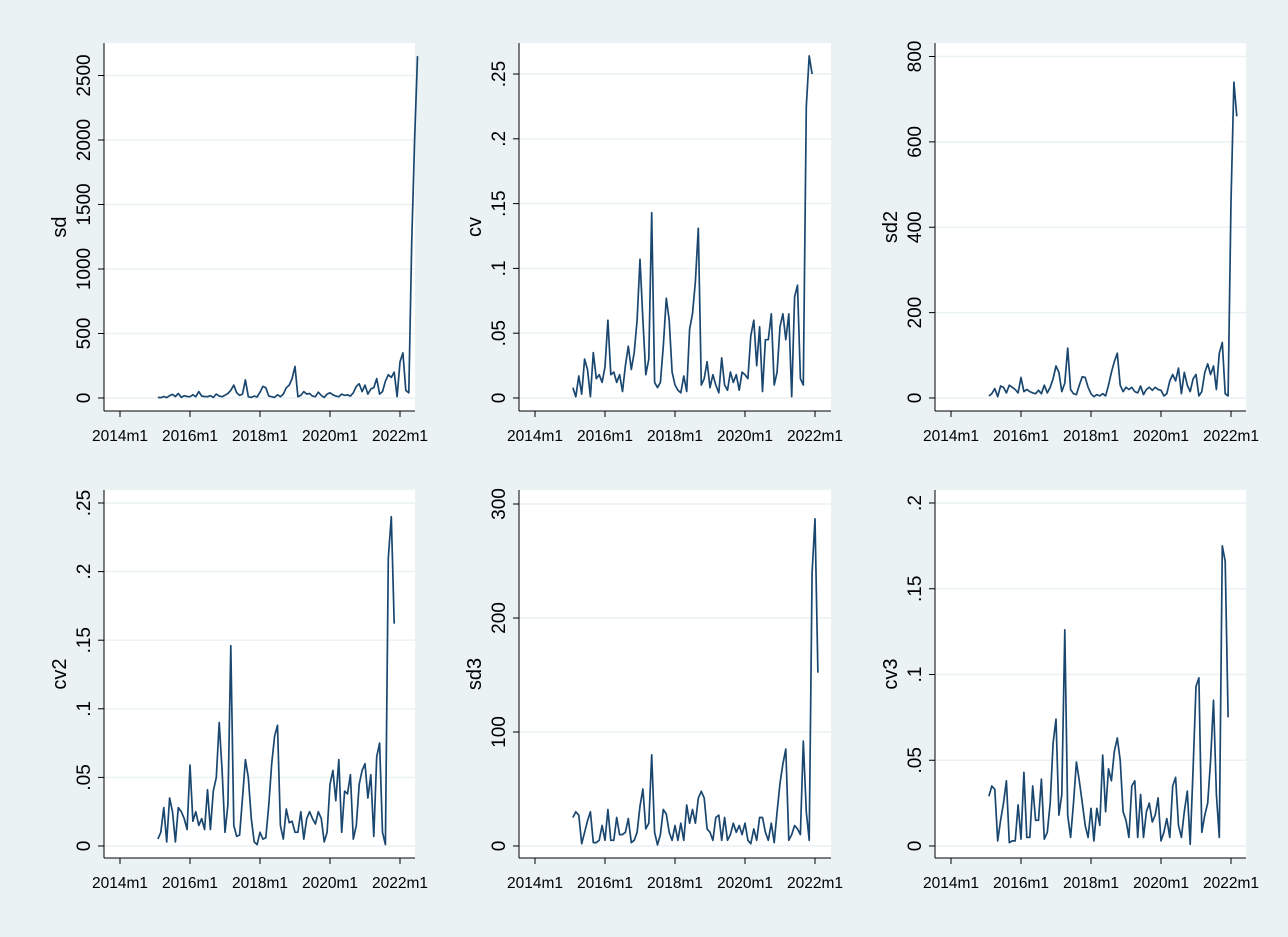  I want to click on y-tick-label: 600, so click(915, 142).